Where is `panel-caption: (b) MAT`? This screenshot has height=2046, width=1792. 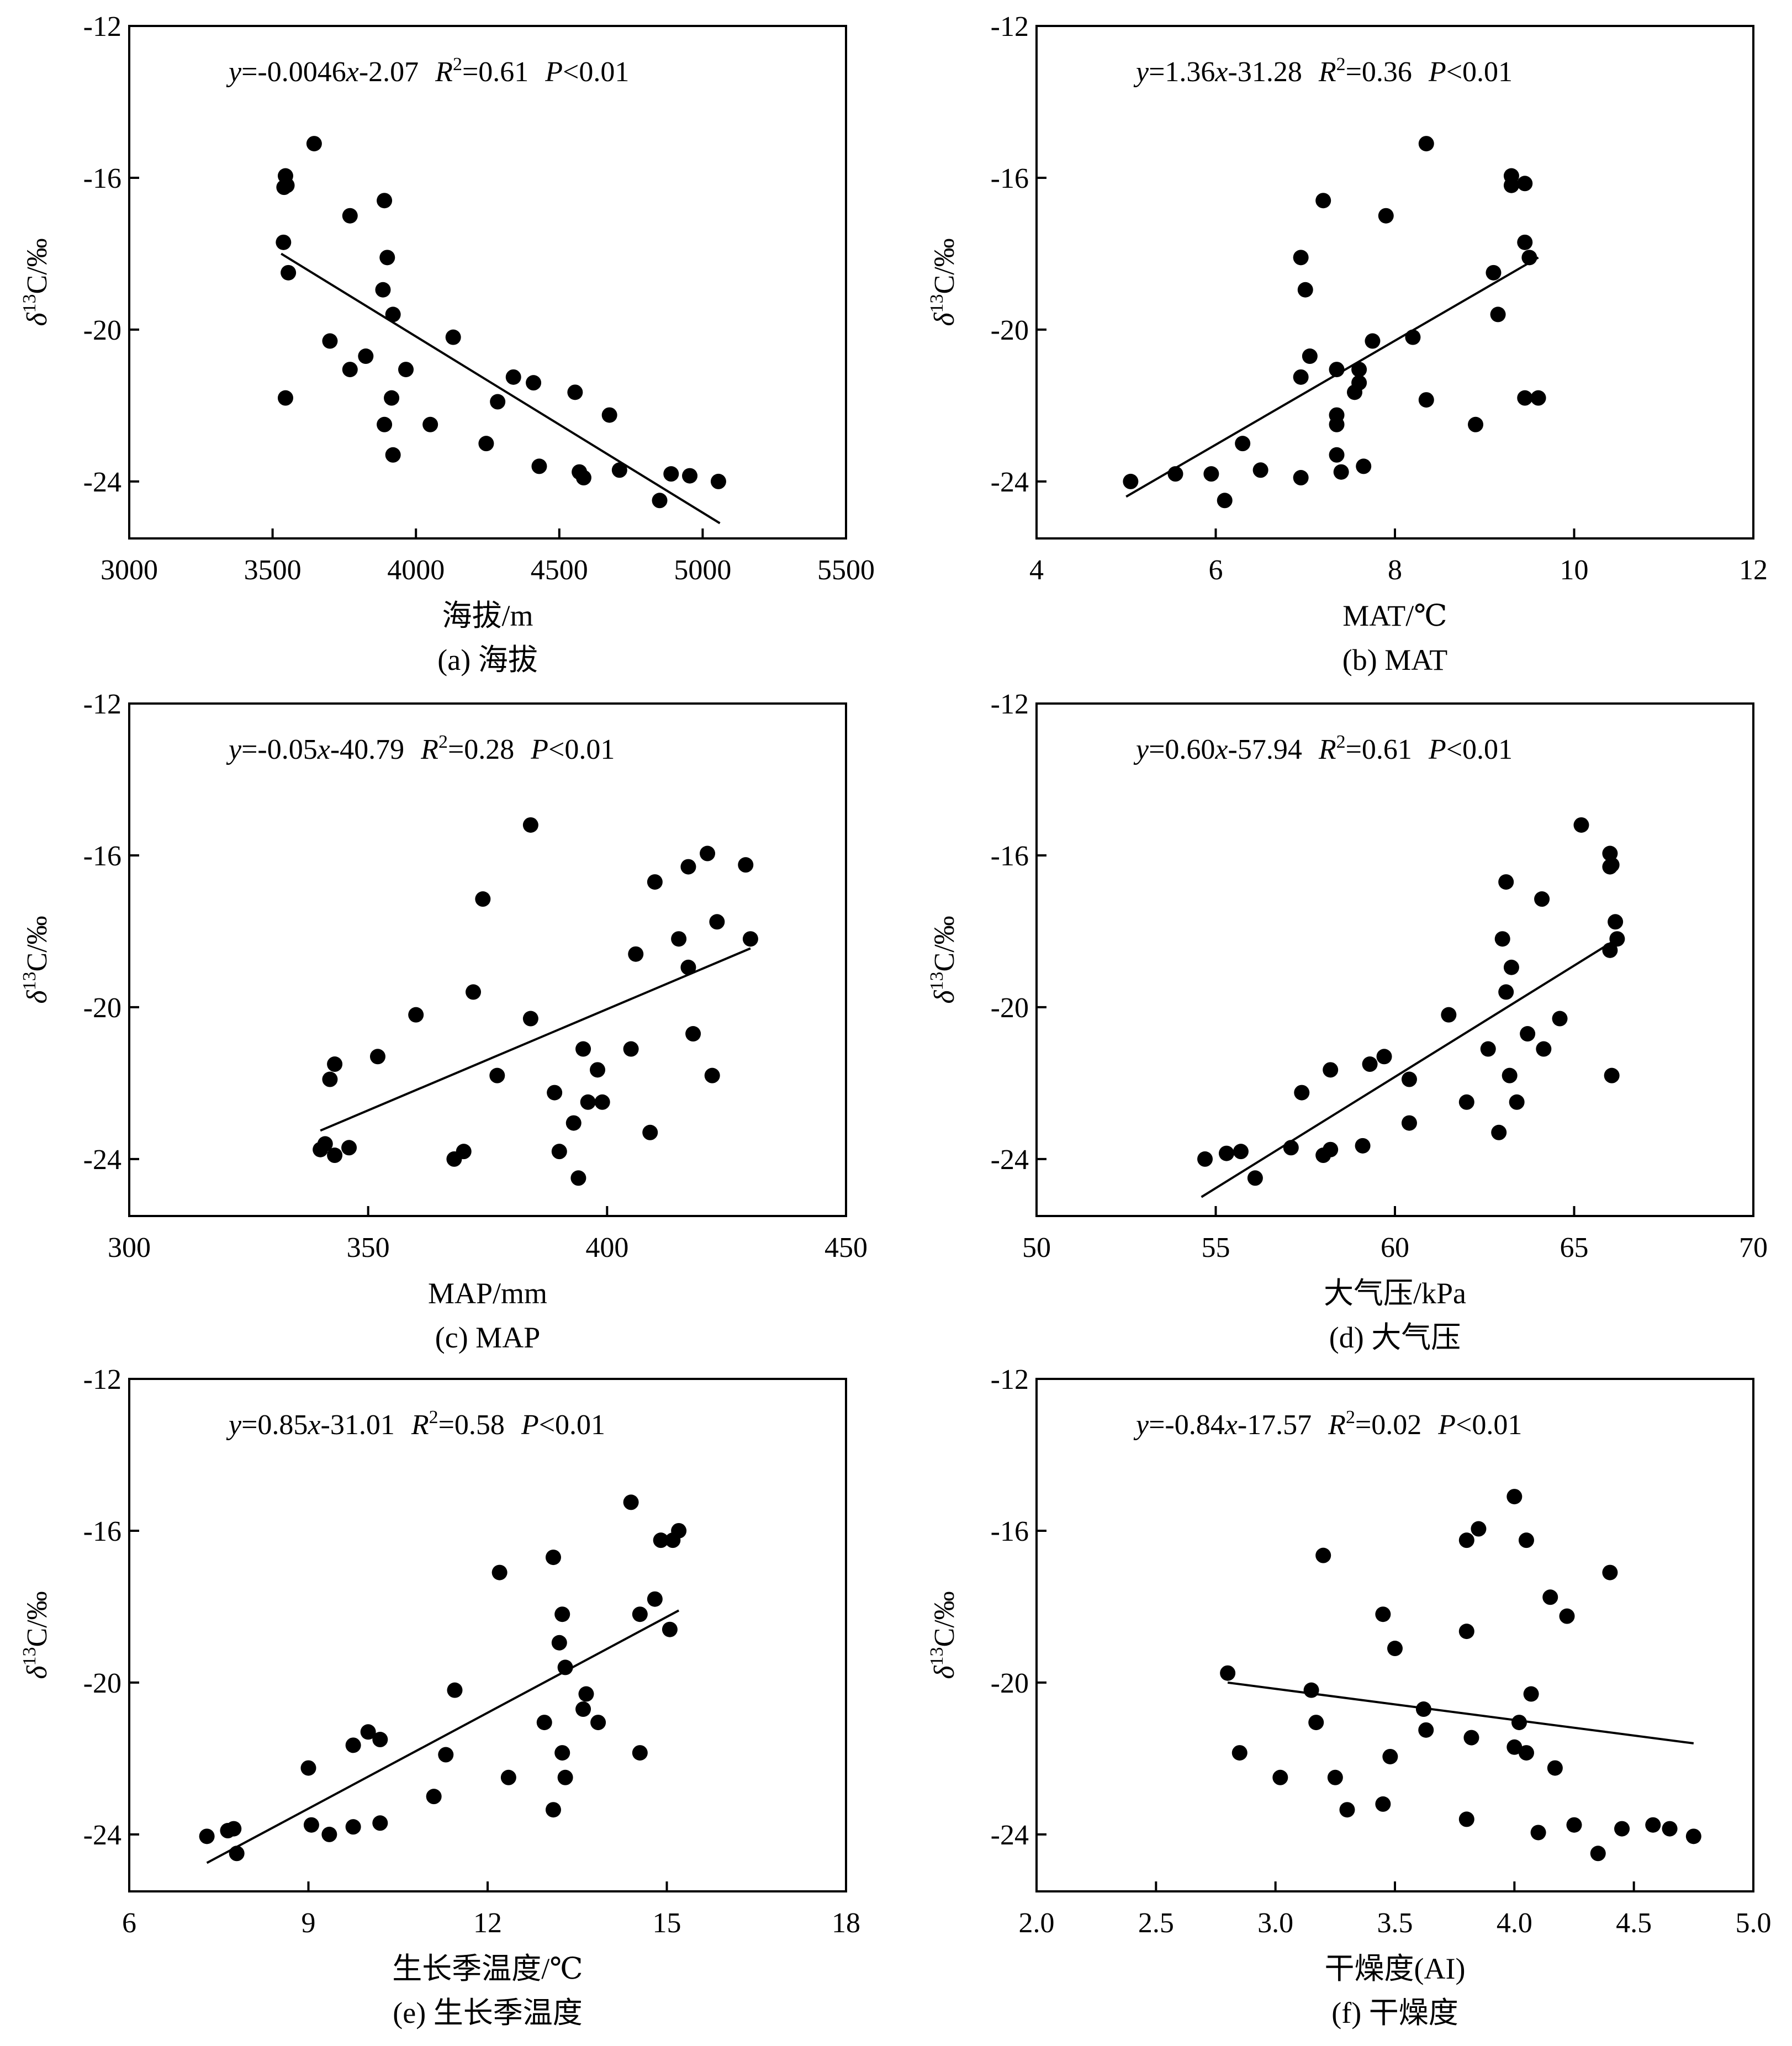 panel-caption: (b) MAT is located at coordinates (1394, 659).